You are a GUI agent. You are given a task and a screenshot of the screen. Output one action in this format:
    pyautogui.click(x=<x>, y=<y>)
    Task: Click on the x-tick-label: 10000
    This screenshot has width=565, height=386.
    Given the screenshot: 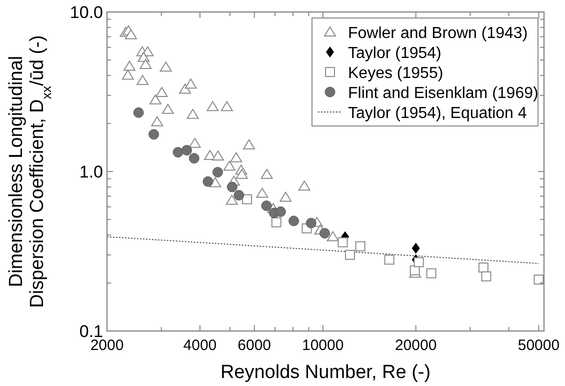 What is the action you would take?
    pyautogui.click(x=323, y=345)
    